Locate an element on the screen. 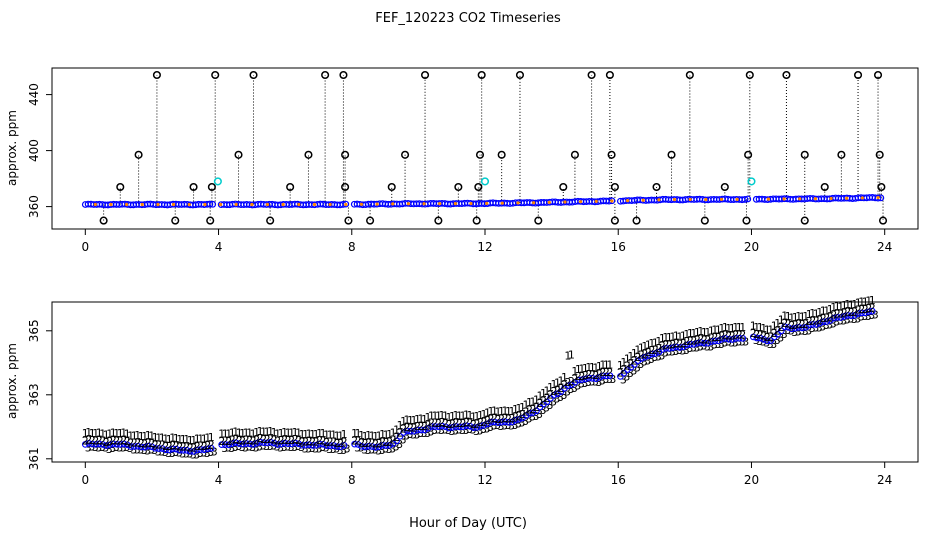 Image resolution: width=936 pixels, height=540 pixels. bottom-y-tick-label: 365 is located at coordinates (34, 330).